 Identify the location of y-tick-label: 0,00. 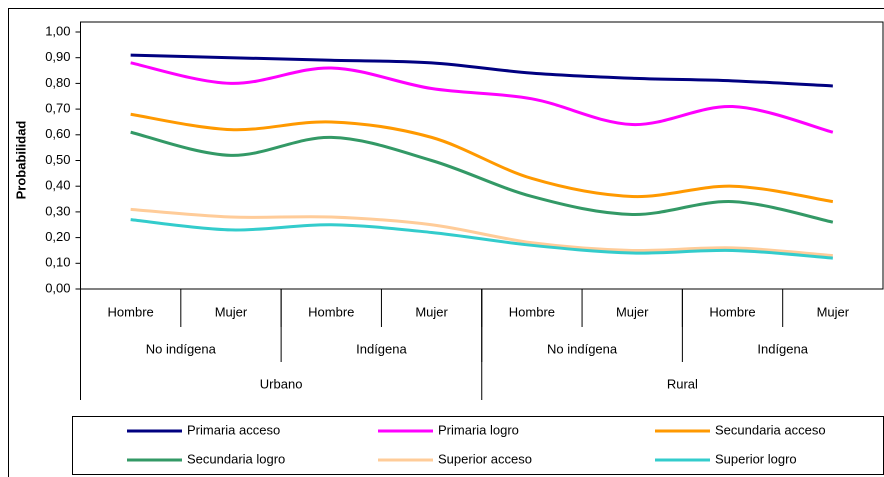
(57, 287).